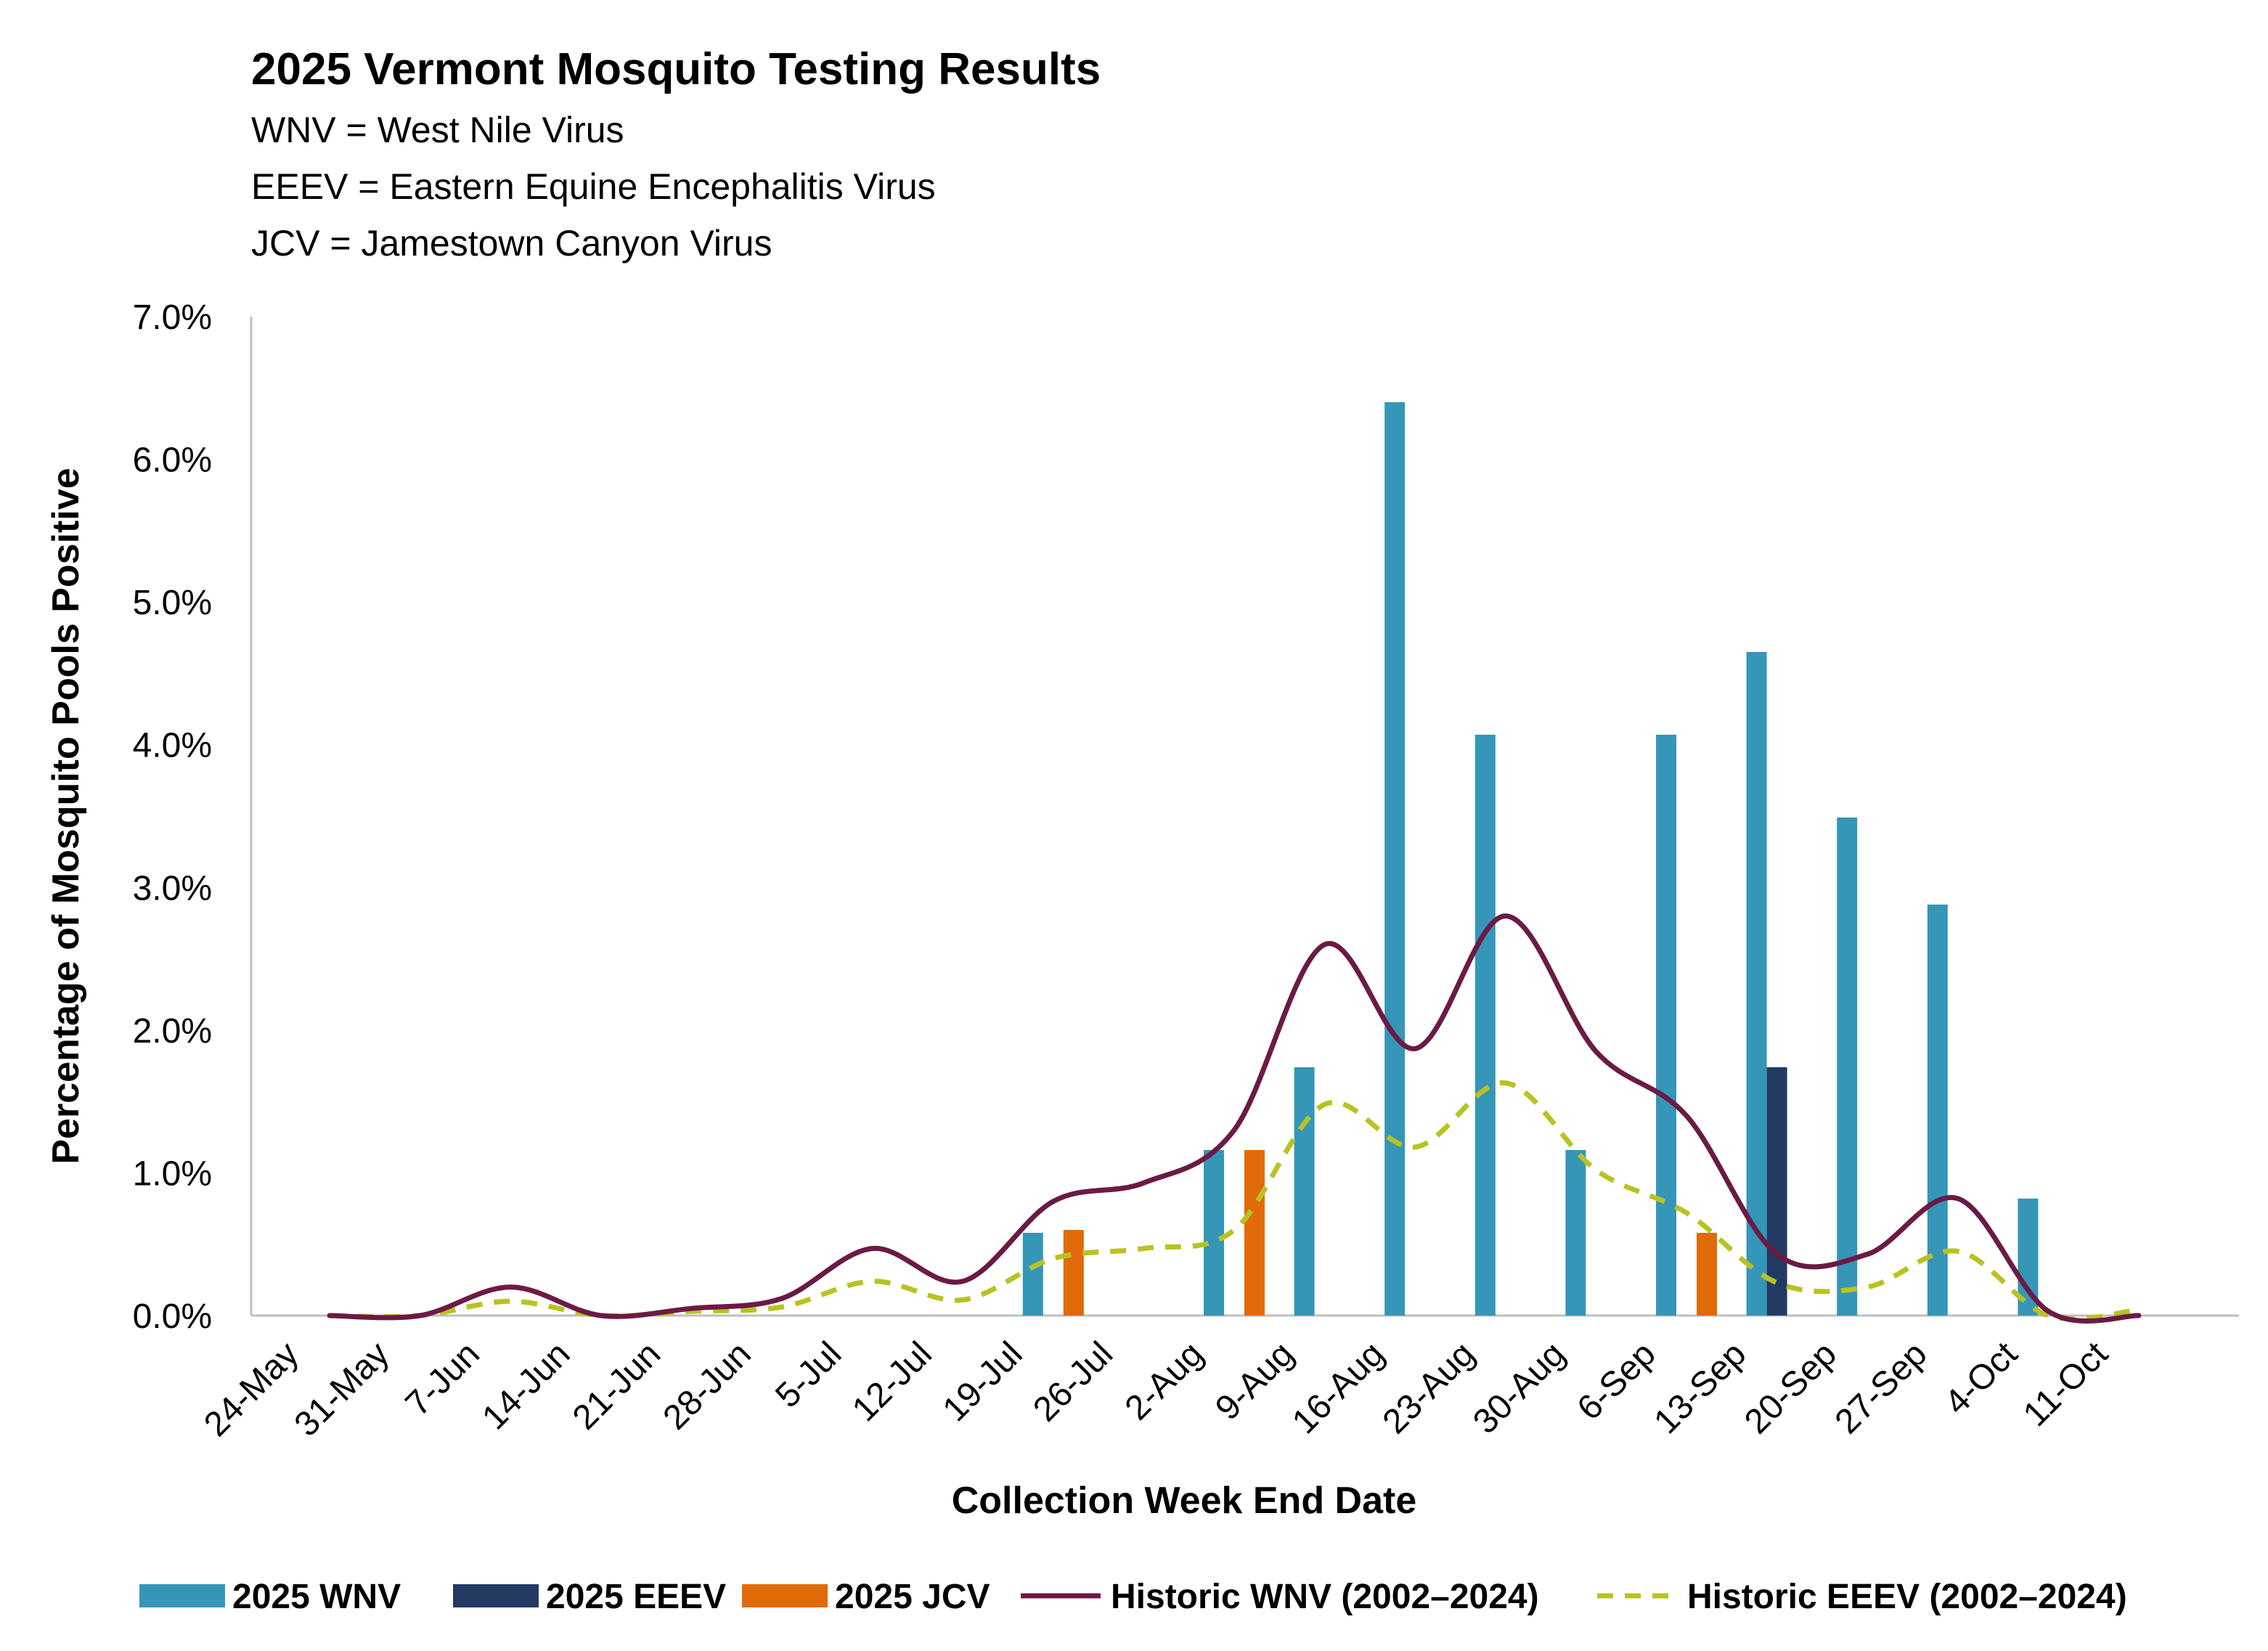  What do you see at coordinates (1325, 1597) in the screenshot?
I see `legend-label-historic-wnv-2002-2024: Historic WNV (2002–2024)` at bounding box center [1325, 1597].